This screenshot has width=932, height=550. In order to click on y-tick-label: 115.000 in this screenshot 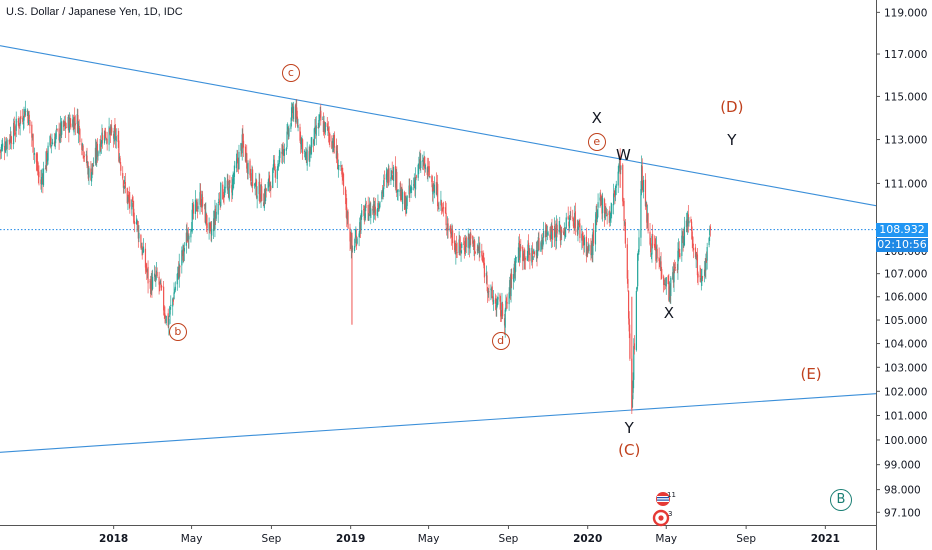, I will do `click(905, 97)`.